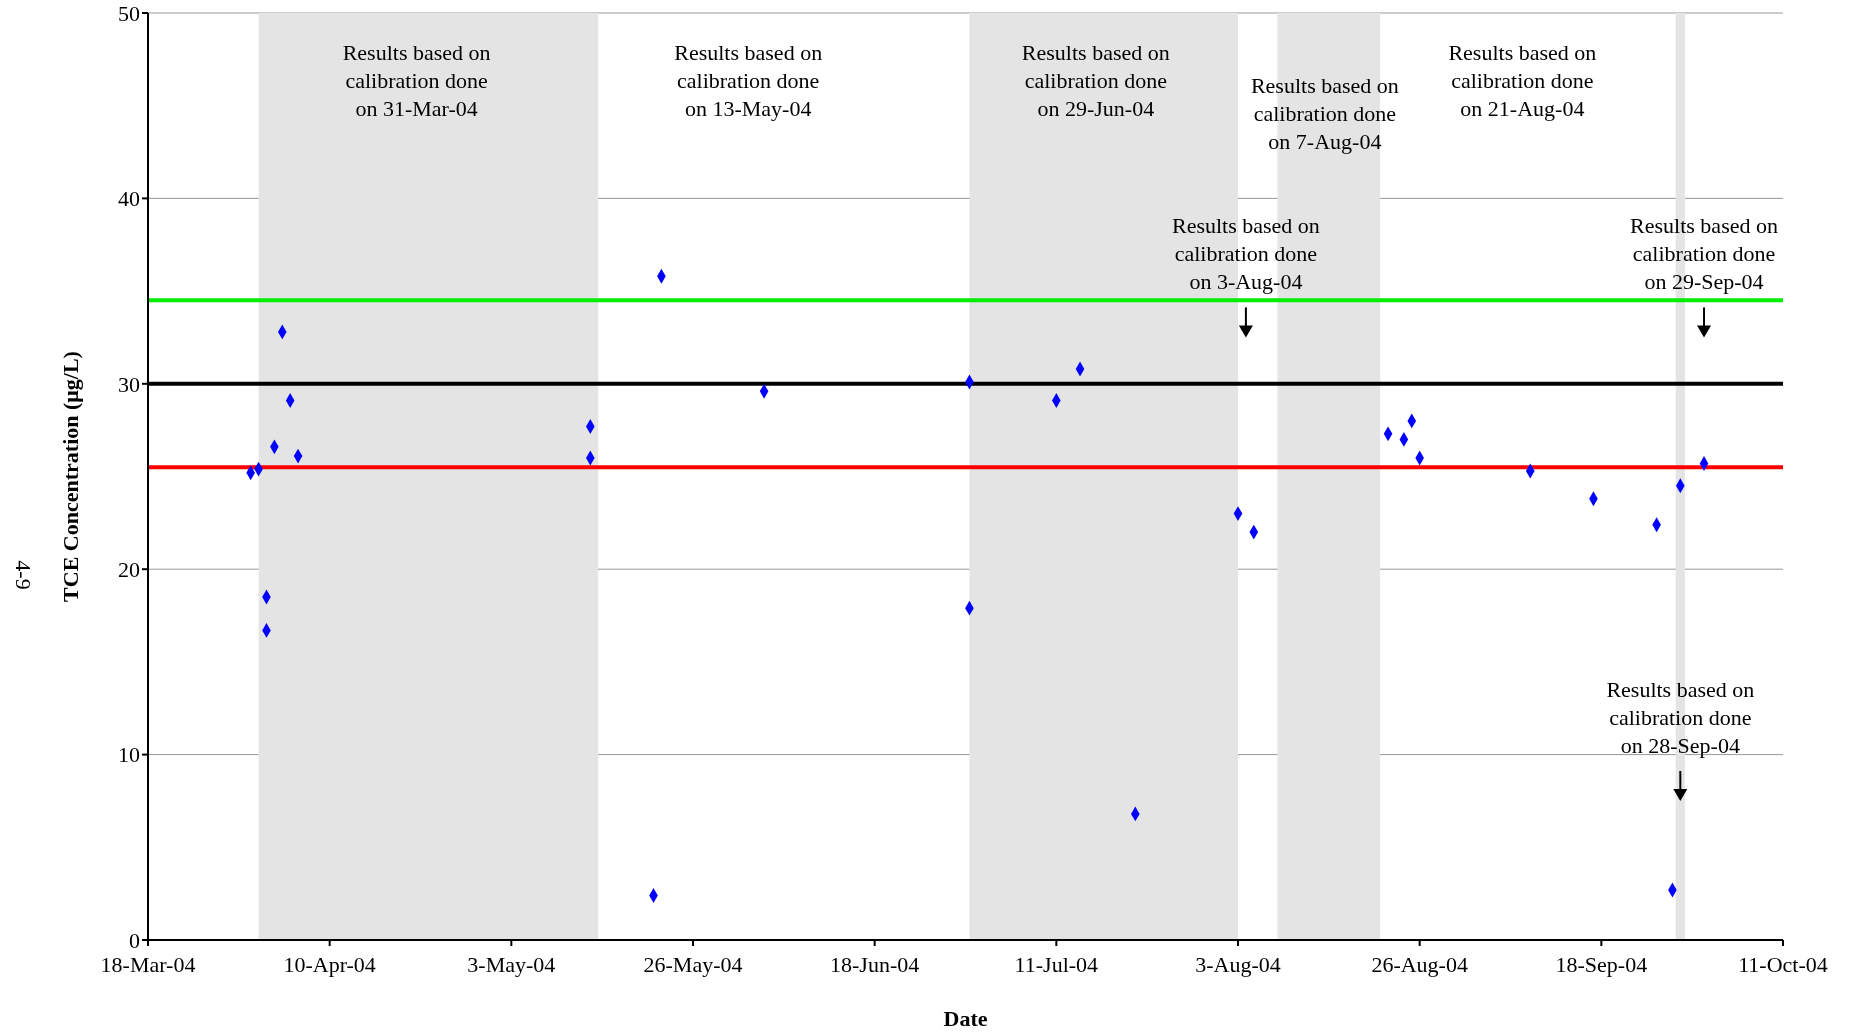  Describe the element at coordinates (1245, 254) in the screenshot. I see `annotation: Results based on calibration done on 3-Aug-04` at that location.